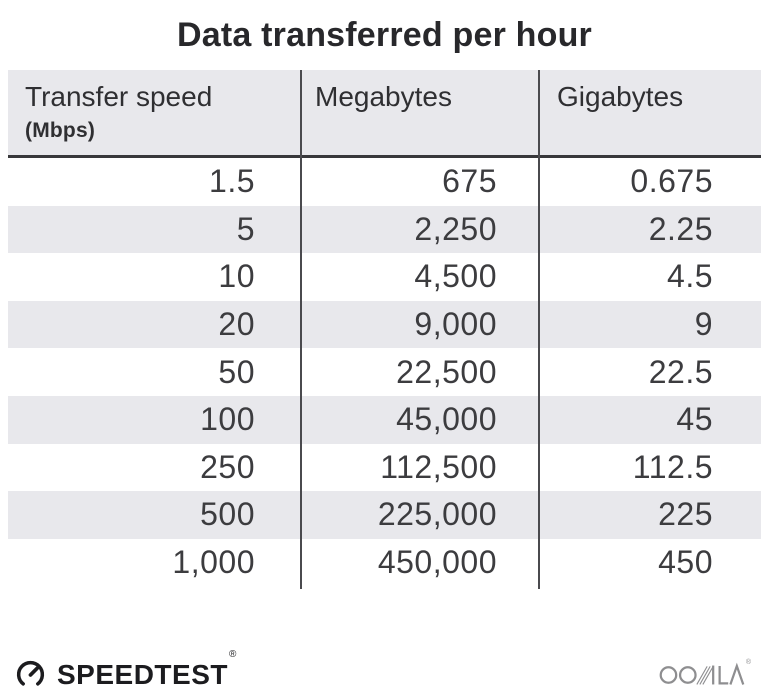 The width and height of the screenshot is (769, 698). I want to click on page-title: Data transferred per hour, so click(384, 35).